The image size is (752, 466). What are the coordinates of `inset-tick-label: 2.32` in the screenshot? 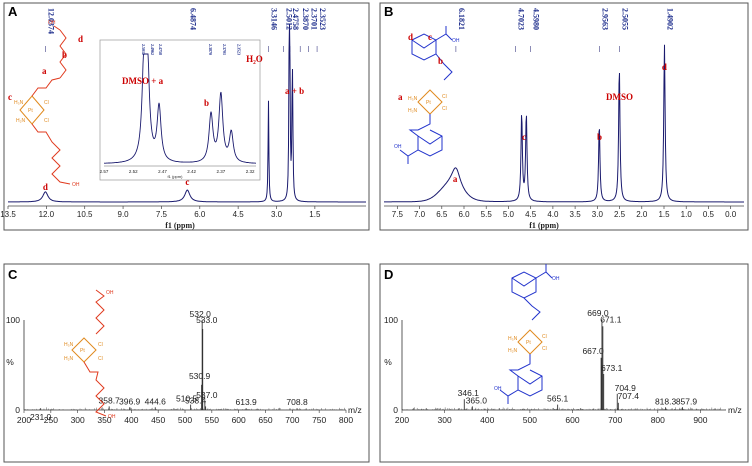 It's located at (250, 171).